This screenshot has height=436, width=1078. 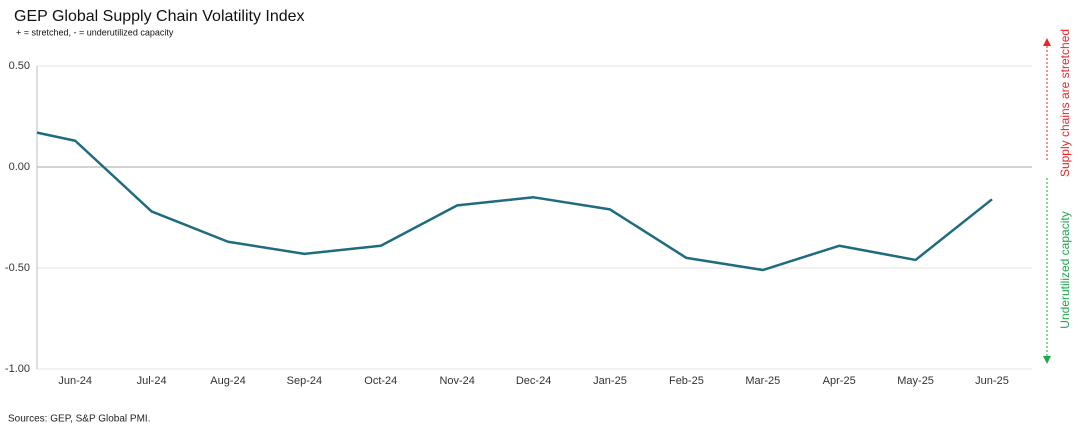 What do you see at coordinates (610, 381) in the screenshot?
I see `x-tick-label: Jan-25` at bounding box center [610, 381].